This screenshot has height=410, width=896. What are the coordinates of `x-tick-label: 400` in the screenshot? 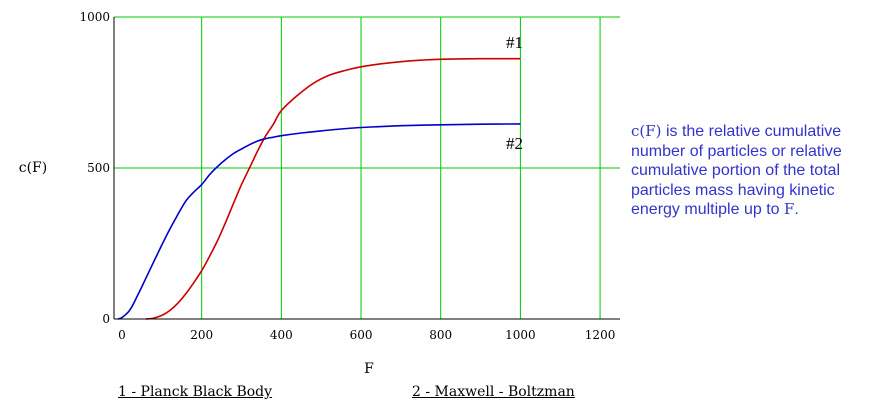 It's located at (281, 335).